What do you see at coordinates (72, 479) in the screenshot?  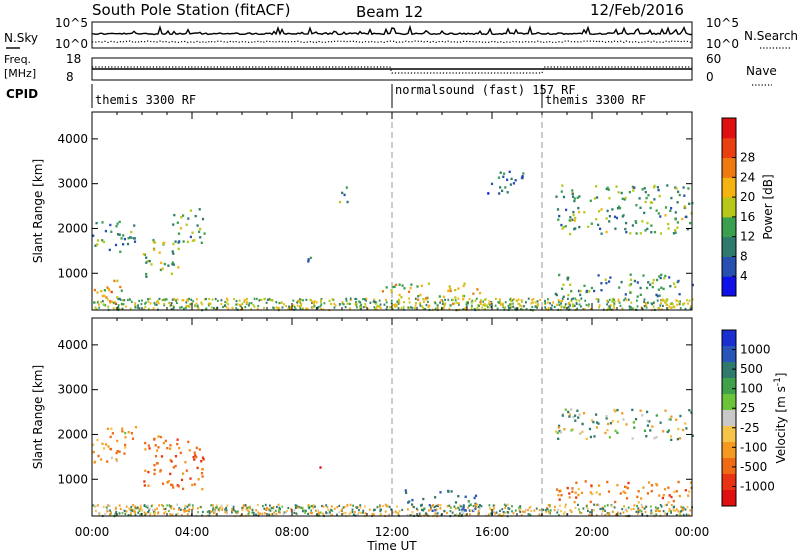 I see `velocity-y-tick-label: 1000` at bounding box center [72, 479].